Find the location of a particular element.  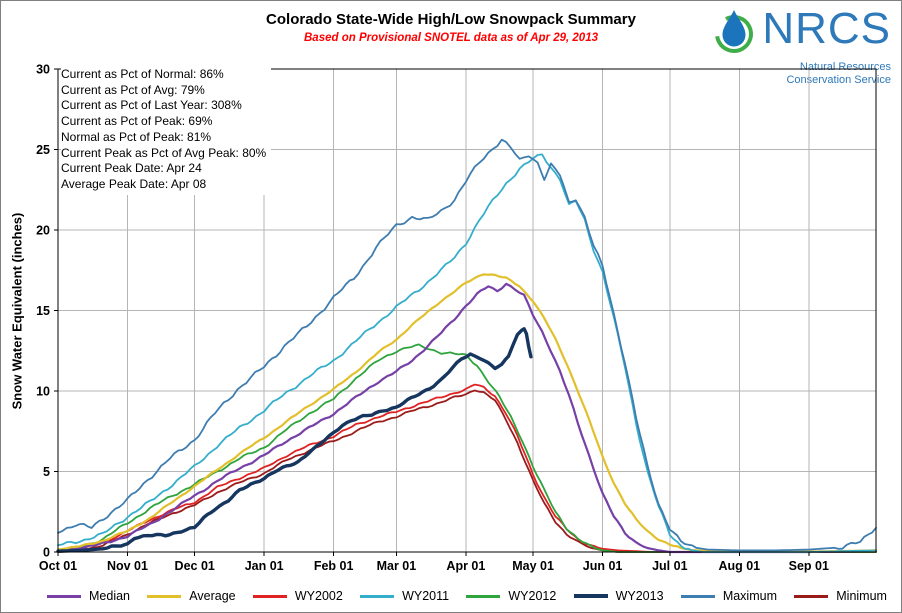

legend-item-wy2002: WY2002 is located at coordinates (297, 596).